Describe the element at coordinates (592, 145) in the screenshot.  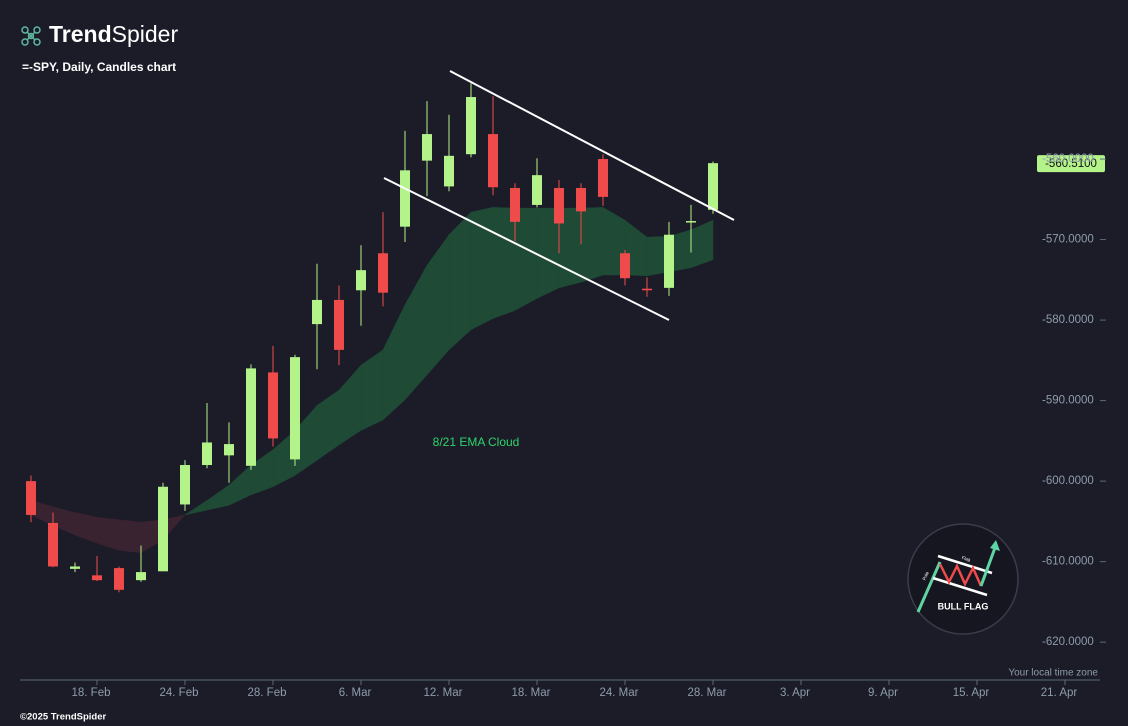
I see `flag-upper-line` at that location.